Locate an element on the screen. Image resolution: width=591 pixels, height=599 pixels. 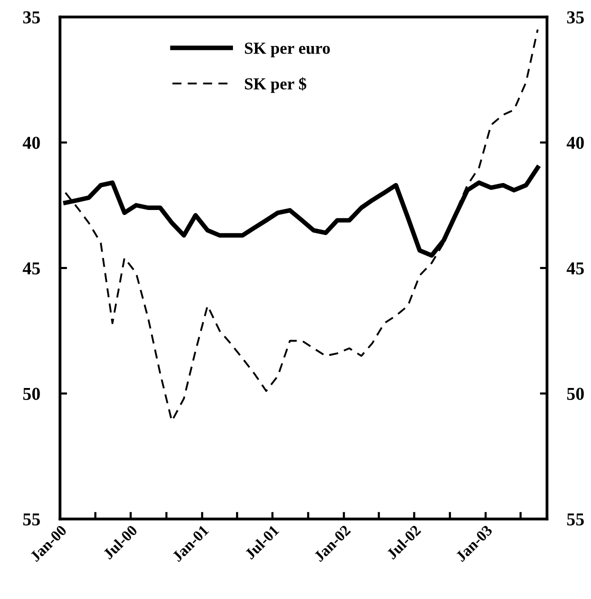
y-tick-label: 55 is located at coordinates (31, 519).